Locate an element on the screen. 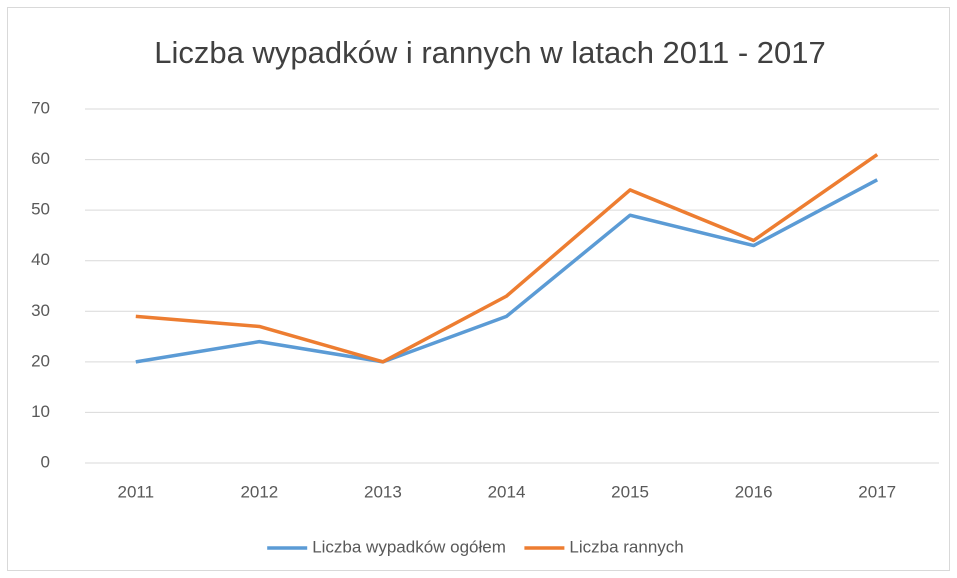 Image resolution: width=957 pixels, height=578 pixels. x-tick-label: 2013 is located at coordinates (383, 491).